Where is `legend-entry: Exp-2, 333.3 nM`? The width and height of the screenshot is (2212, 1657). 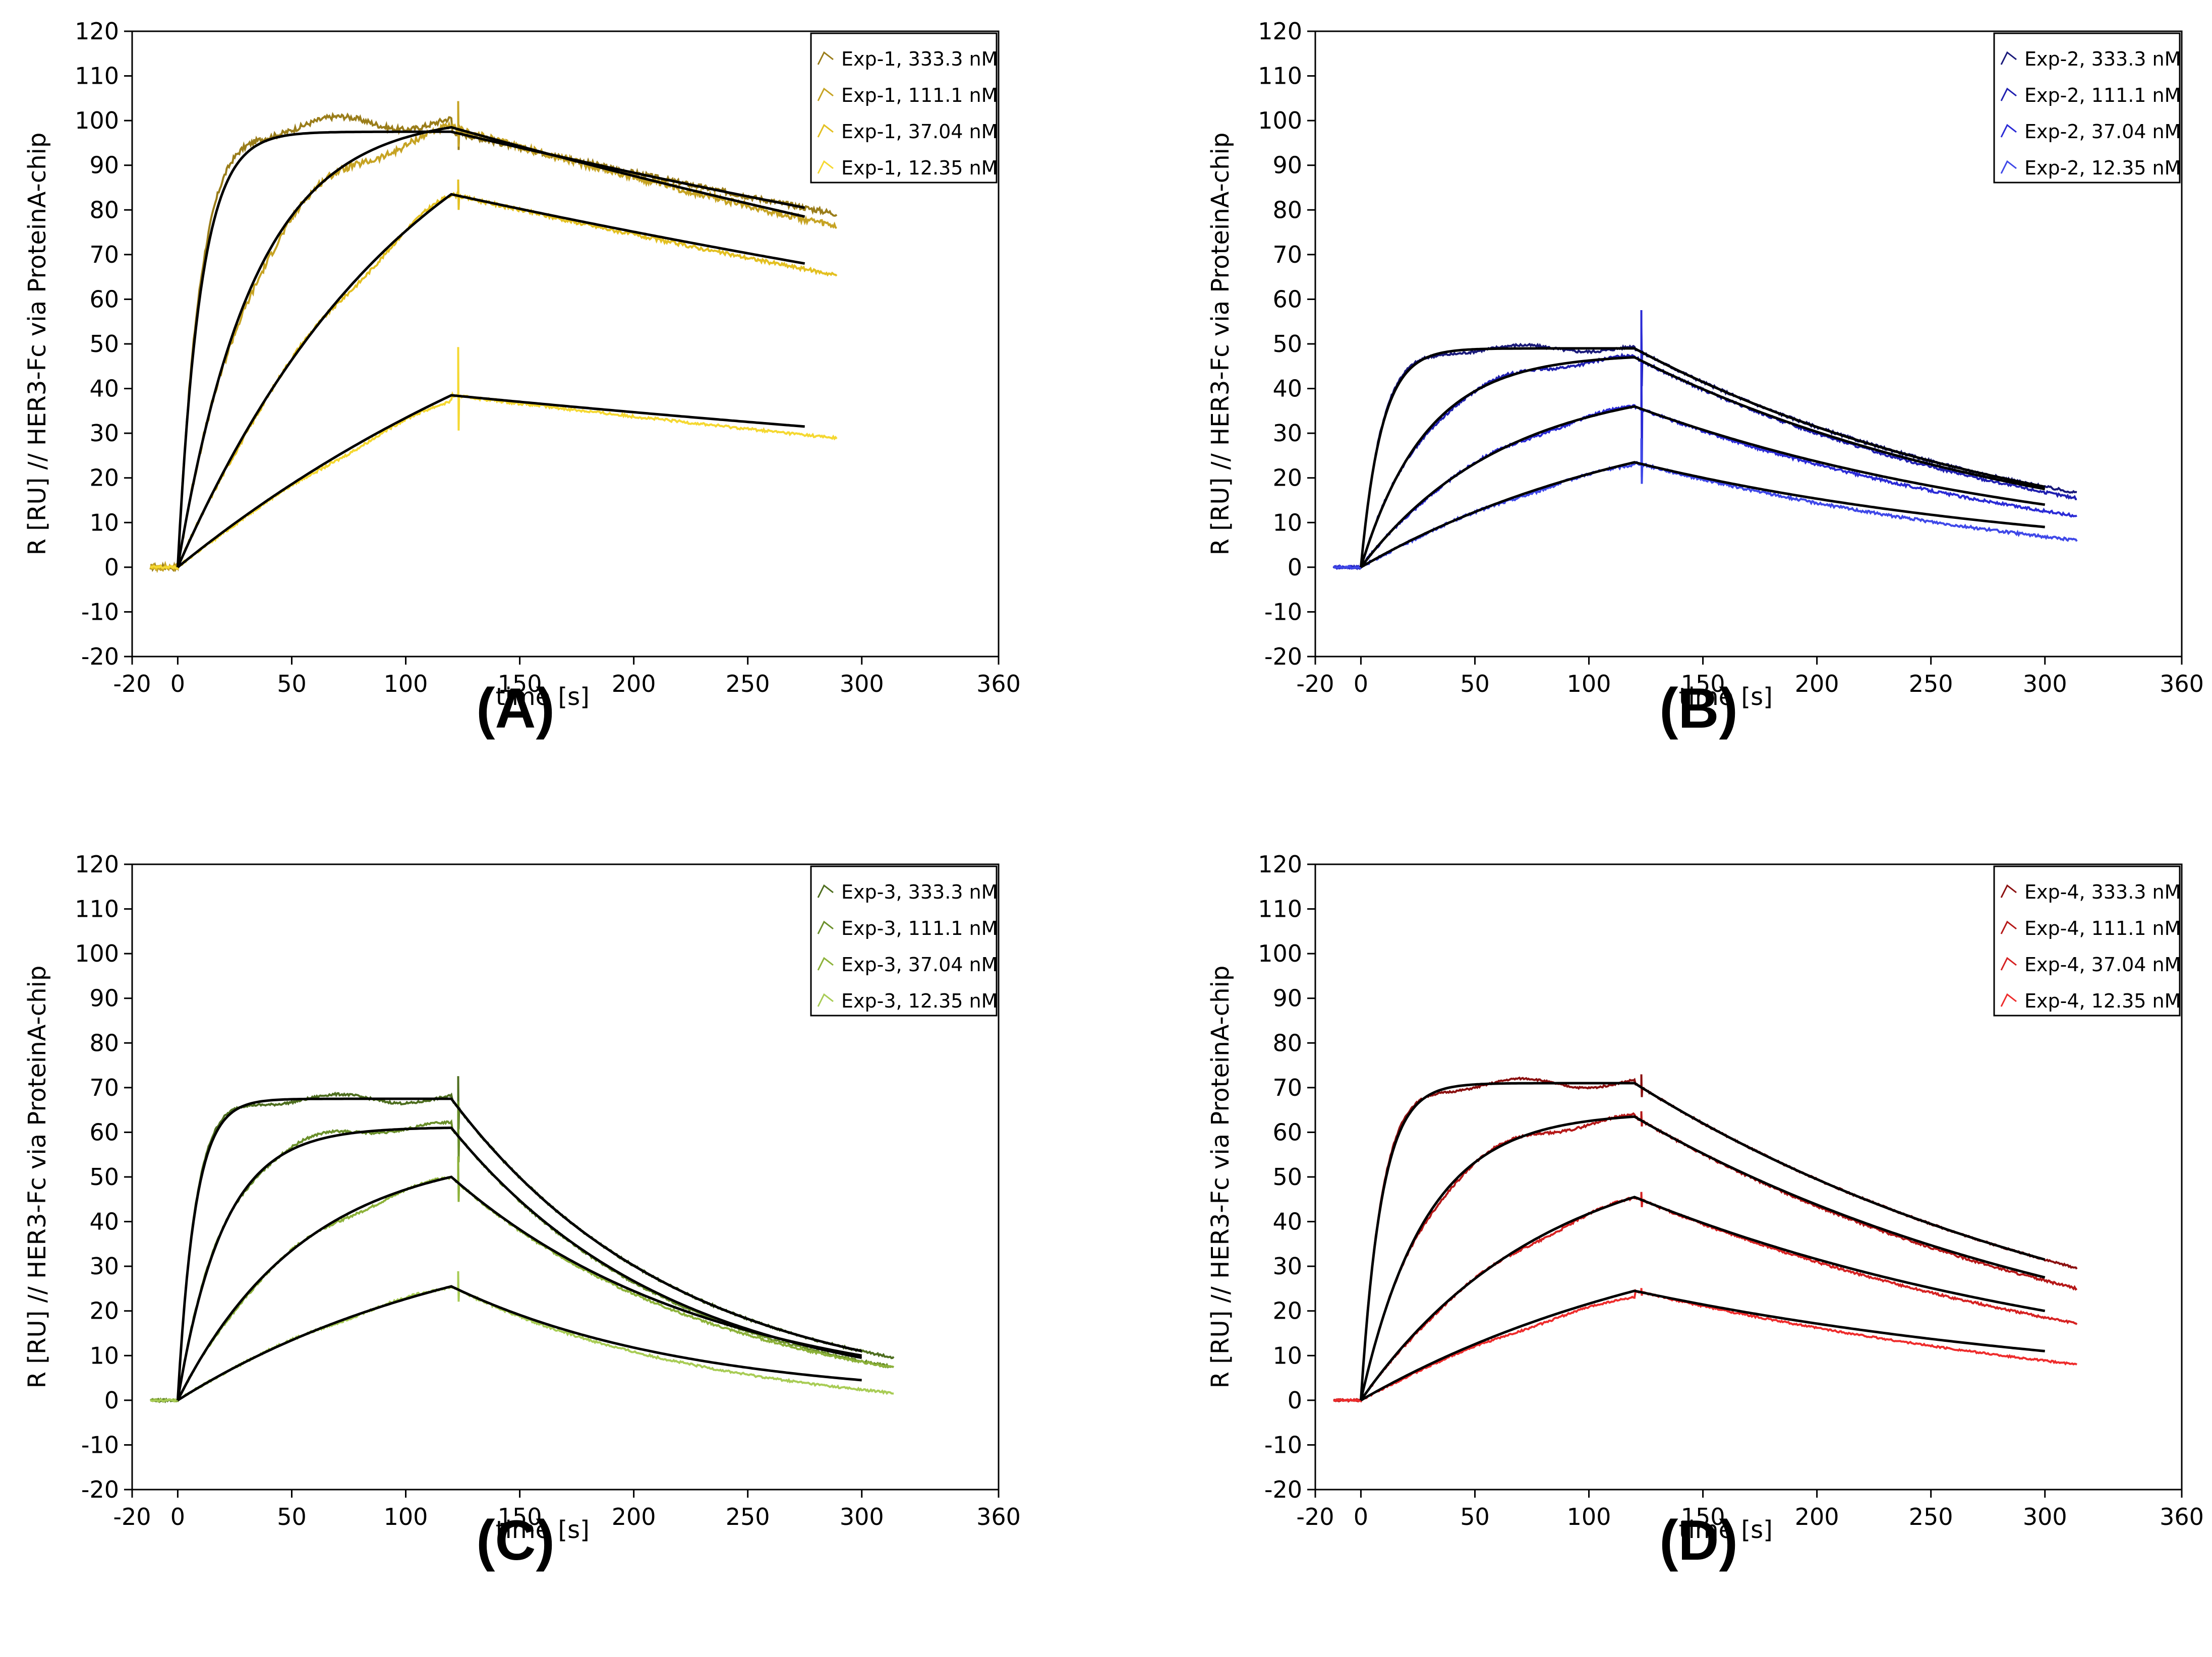
legend-entry: Exp-2, 333.3 nM is located at coordinates (2102, 59).